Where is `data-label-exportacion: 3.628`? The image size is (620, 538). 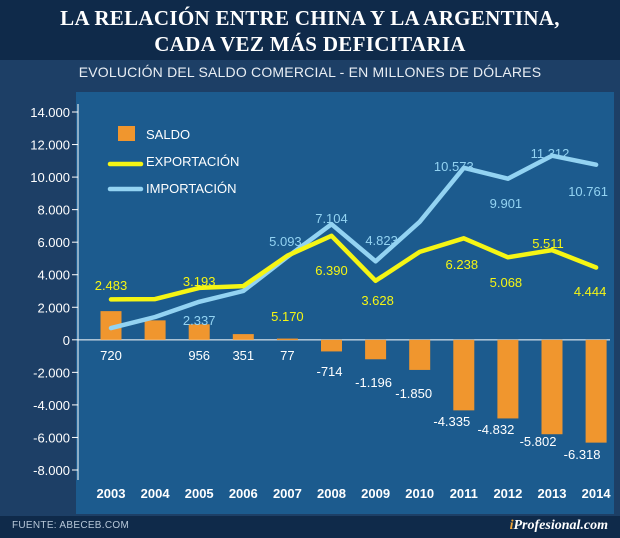 data-label-exportacion: 3.628 is located at coordinates (377, 300).